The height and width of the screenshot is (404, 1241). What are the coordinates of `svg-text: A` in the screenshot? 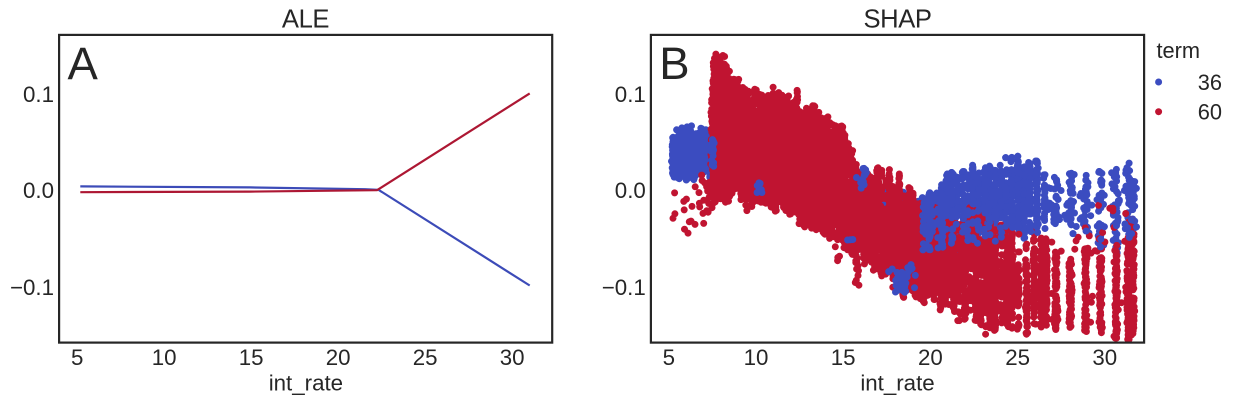 It's located at (83, 63).